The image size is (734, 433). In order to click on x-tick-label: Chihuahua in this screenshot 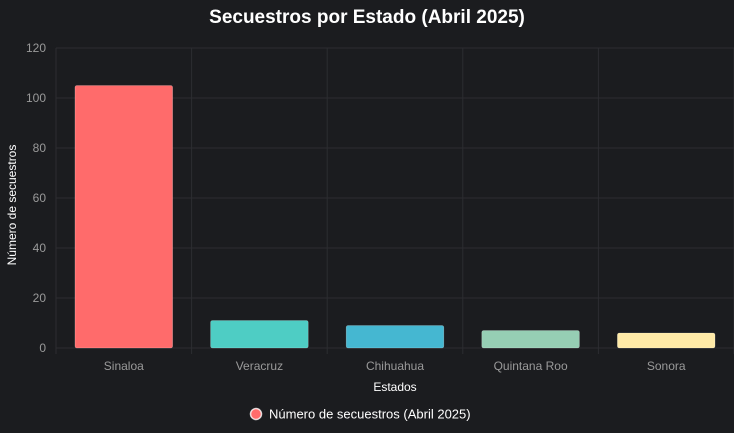, I will do `click(395, 366)`.